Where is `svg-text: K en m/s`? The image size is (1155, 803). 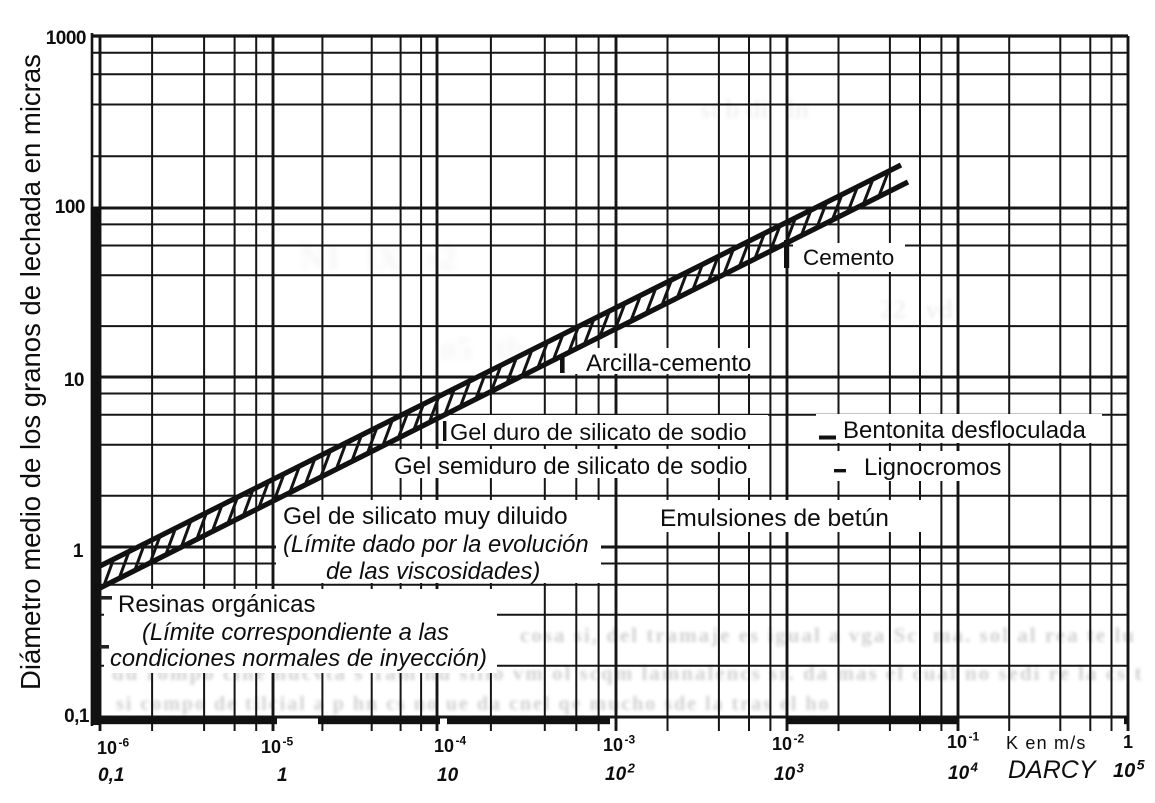
svg-text: K en m/s is located at coordinates (1046, 743).